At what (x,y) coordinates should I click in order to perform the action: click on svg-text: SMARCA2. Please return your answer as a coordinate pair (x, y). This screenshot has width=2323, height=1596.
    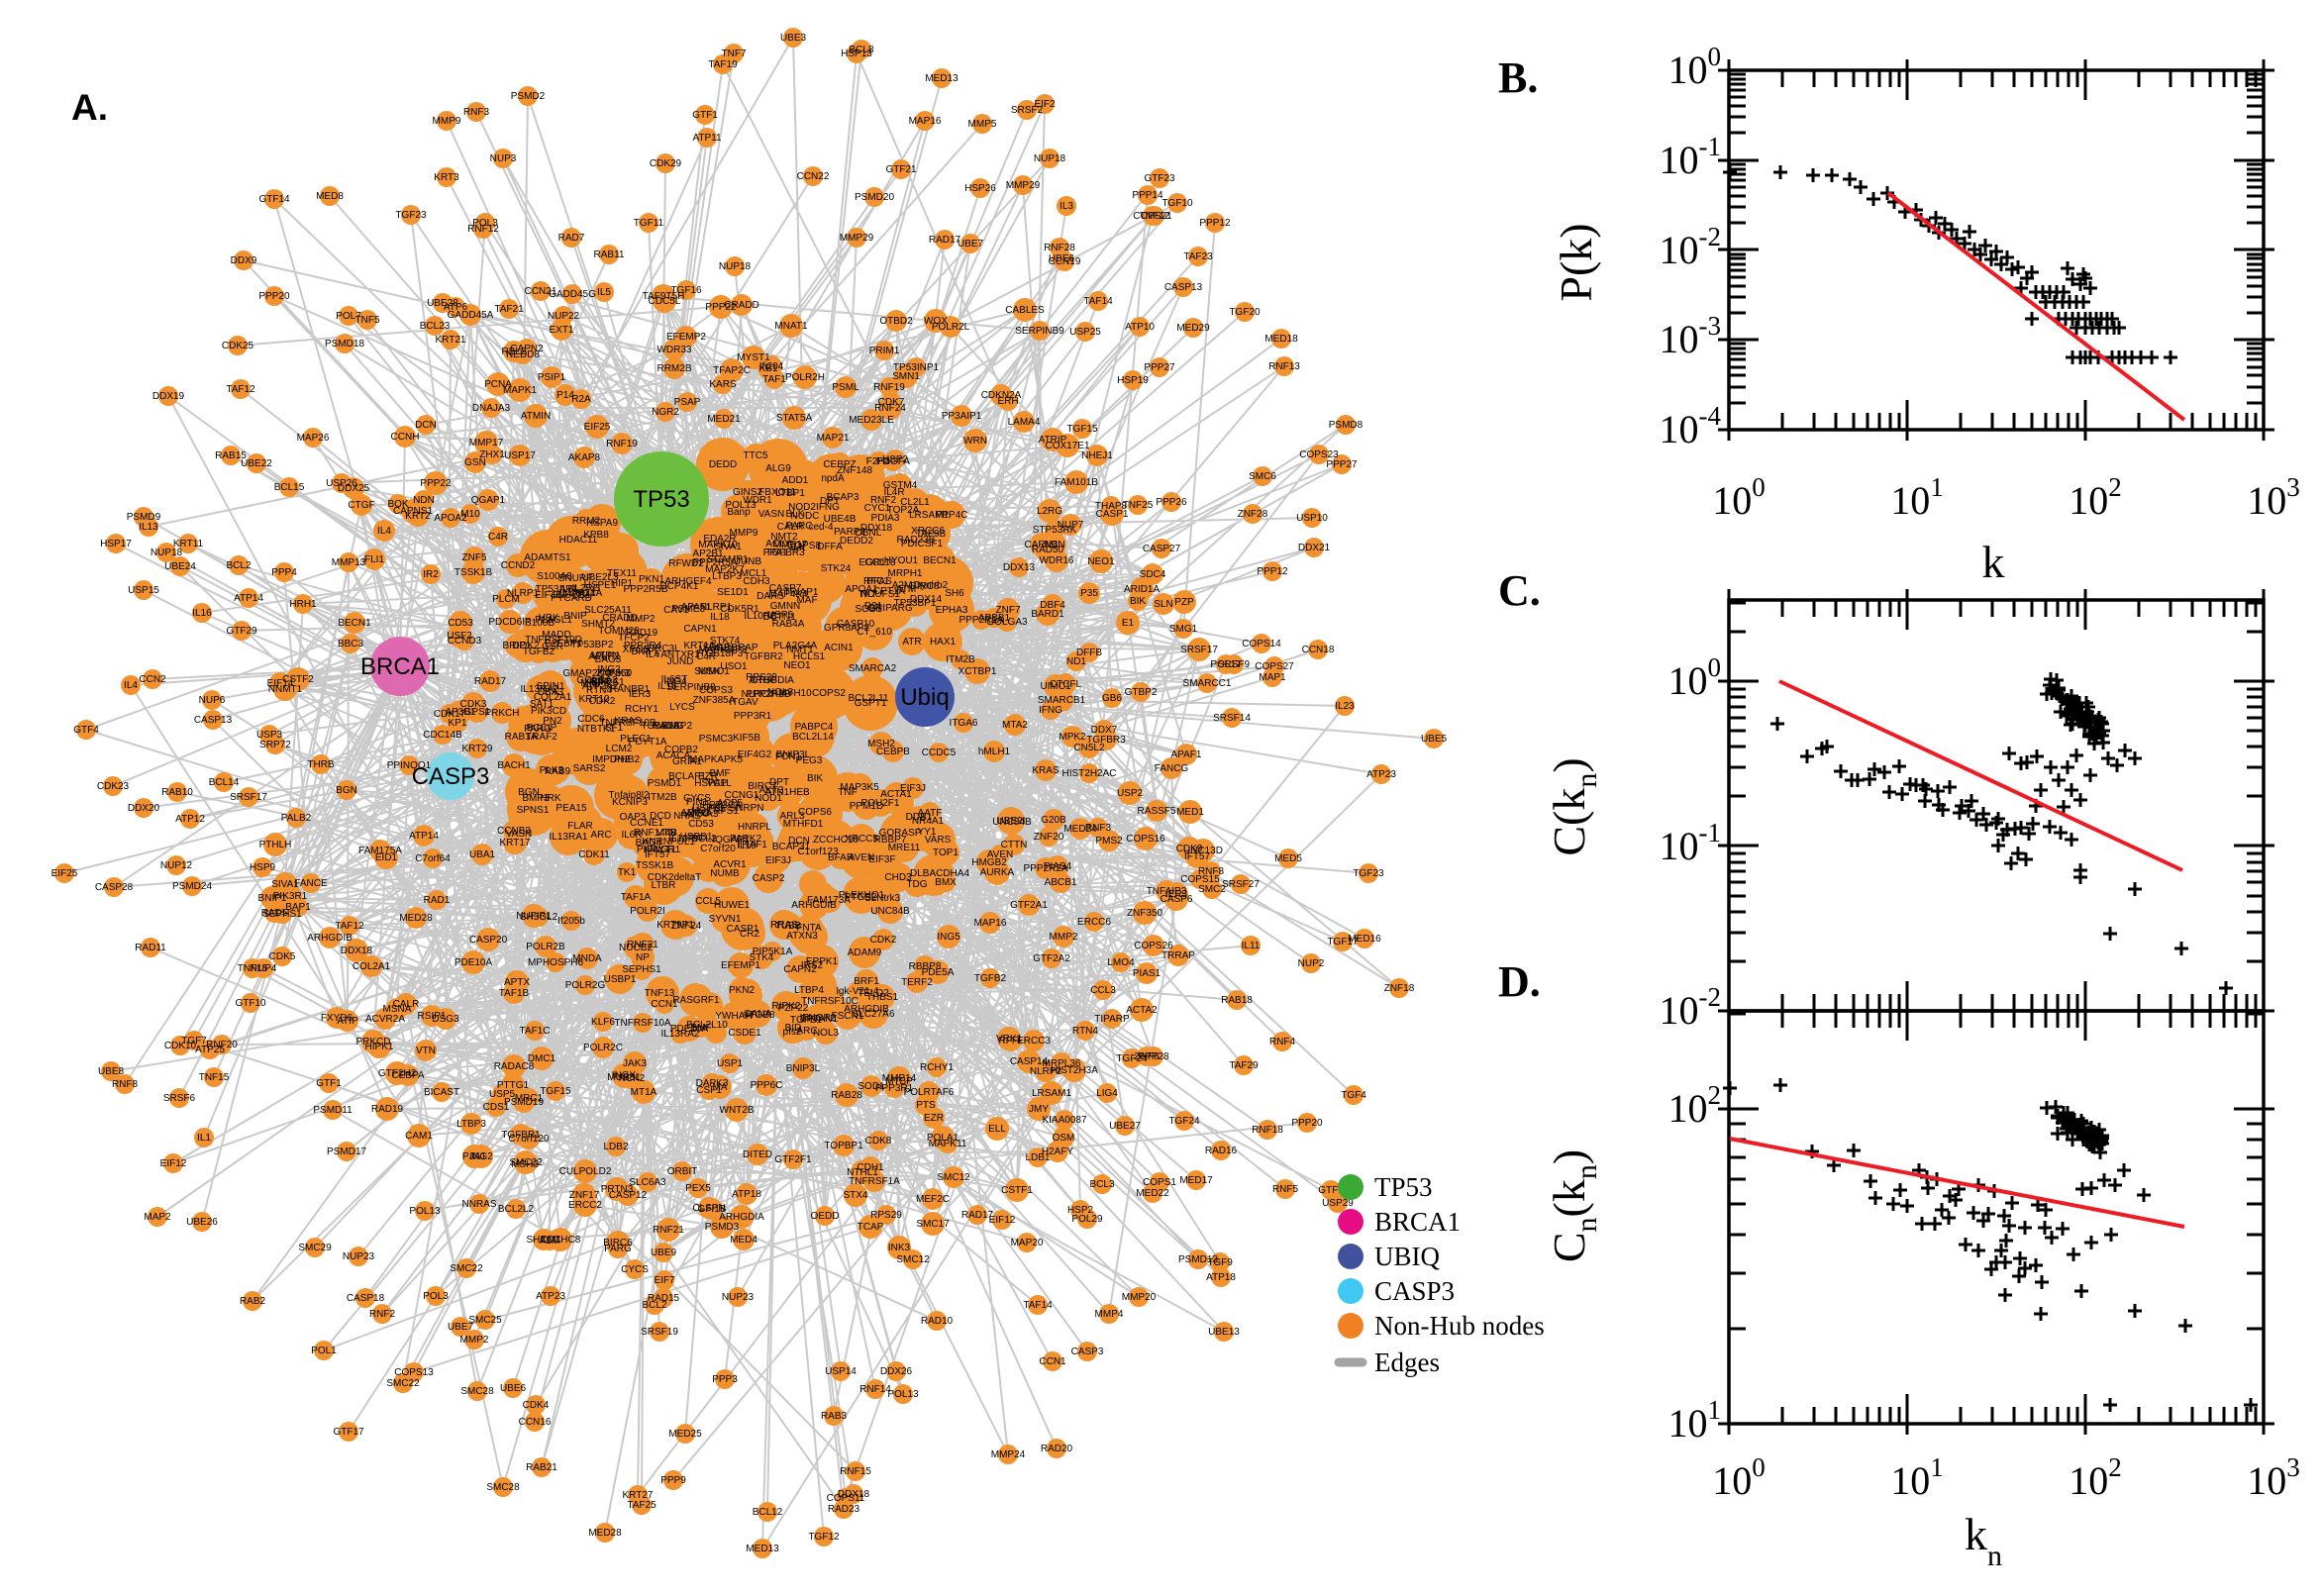
    Looking at the image, I should click on (873, 668).